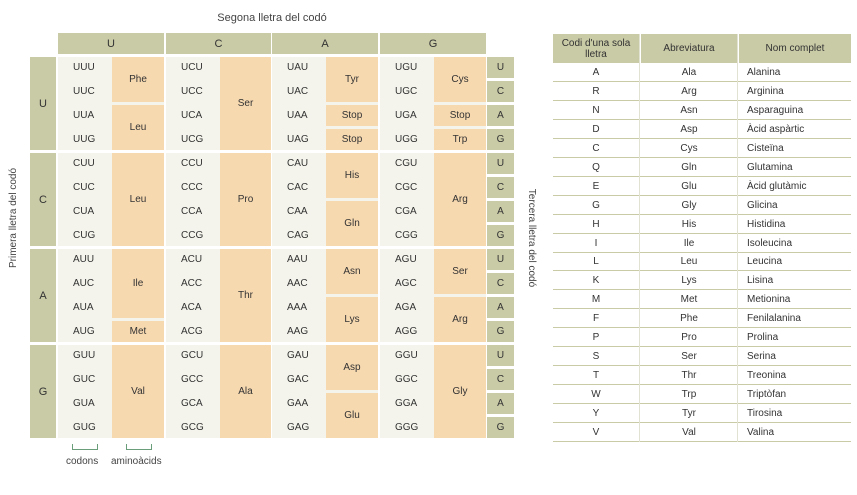 The width and height of the screenshot is (857, 495). What do you see at coordinates (795, 48) in the screenshot?
I see `reference-table-header: Nom complet` at bounding box center [795, 48].